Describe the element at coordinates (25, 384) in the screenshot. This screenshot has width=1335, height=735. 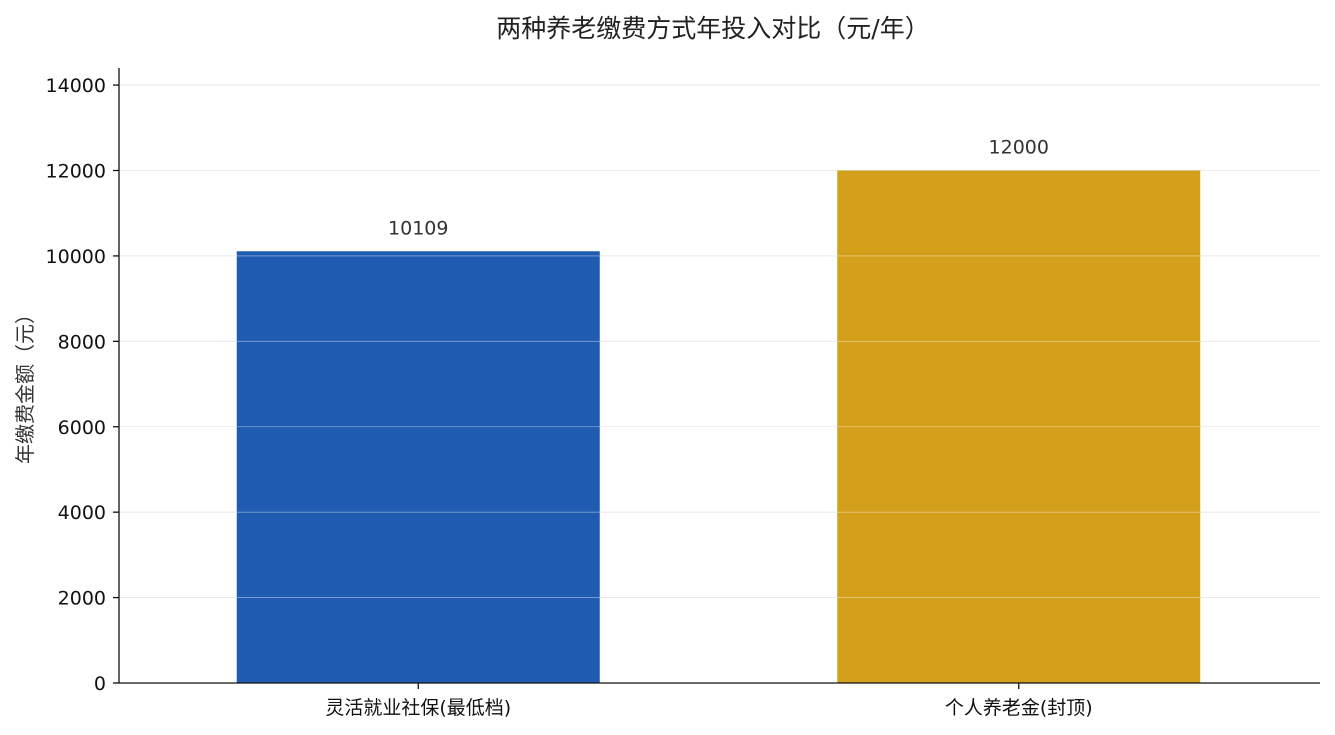
I see `y-axis-label: 年缴费金额（元）` at that location.